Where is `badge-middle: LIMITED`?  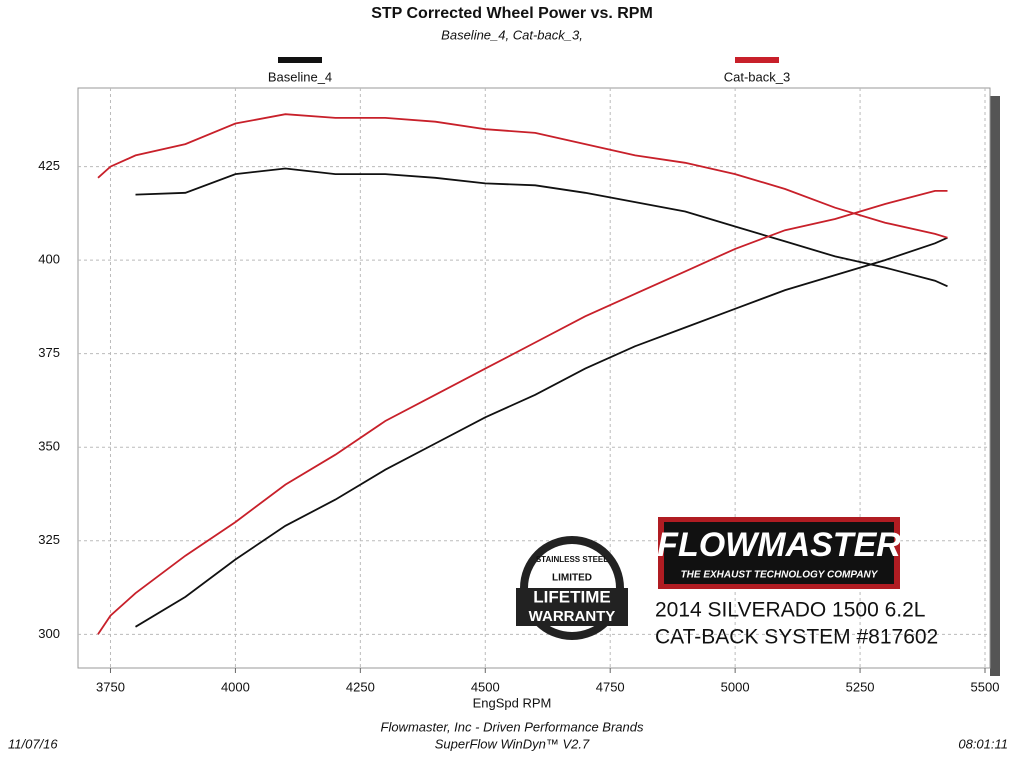
badge-middle: LIMITED is located at coordinates (572, 578).